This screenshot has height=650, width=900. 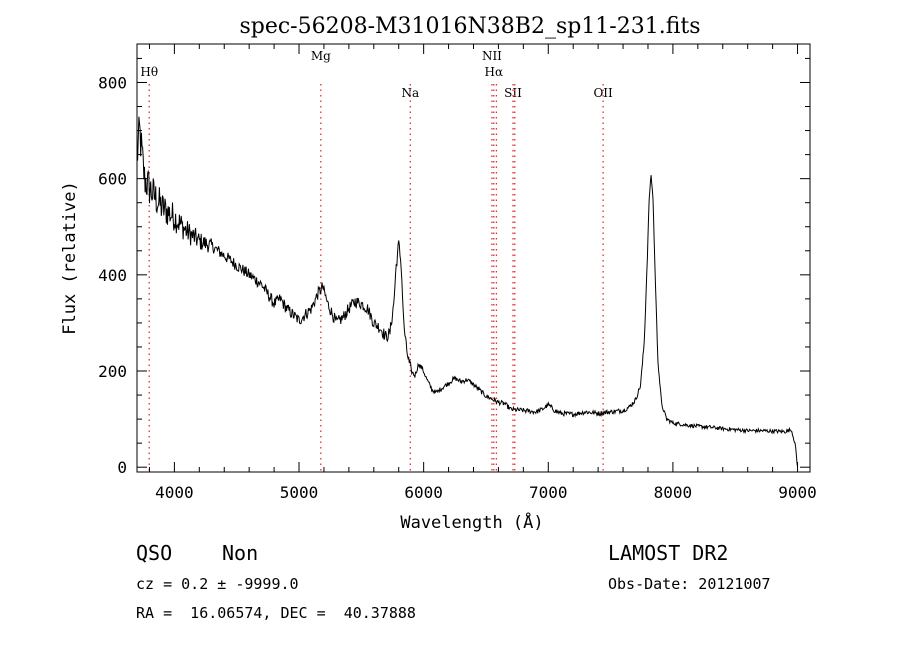 I want to click on emission-line-label: NII, so click(x=492, y=56).